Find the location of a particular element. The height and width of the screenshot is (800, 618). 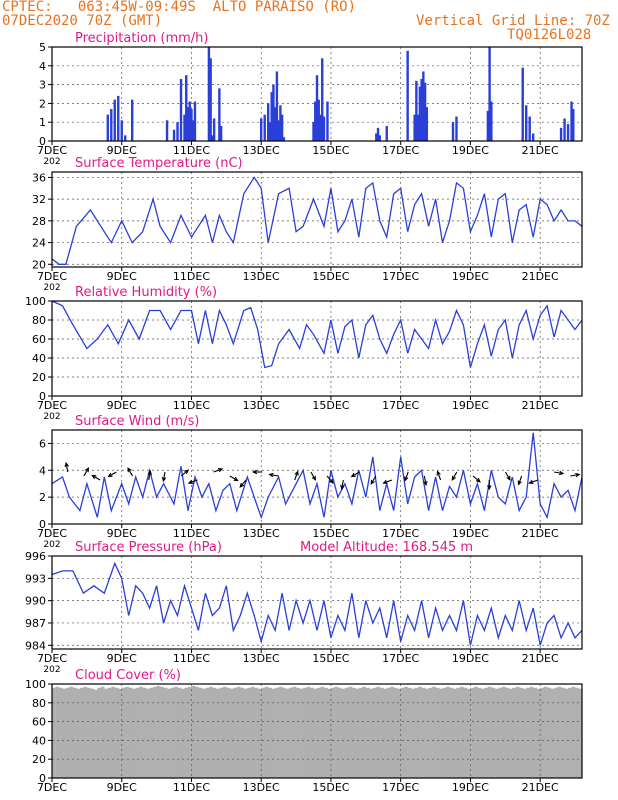

y-tick-label: 984 is located at coordinates (35, 645).